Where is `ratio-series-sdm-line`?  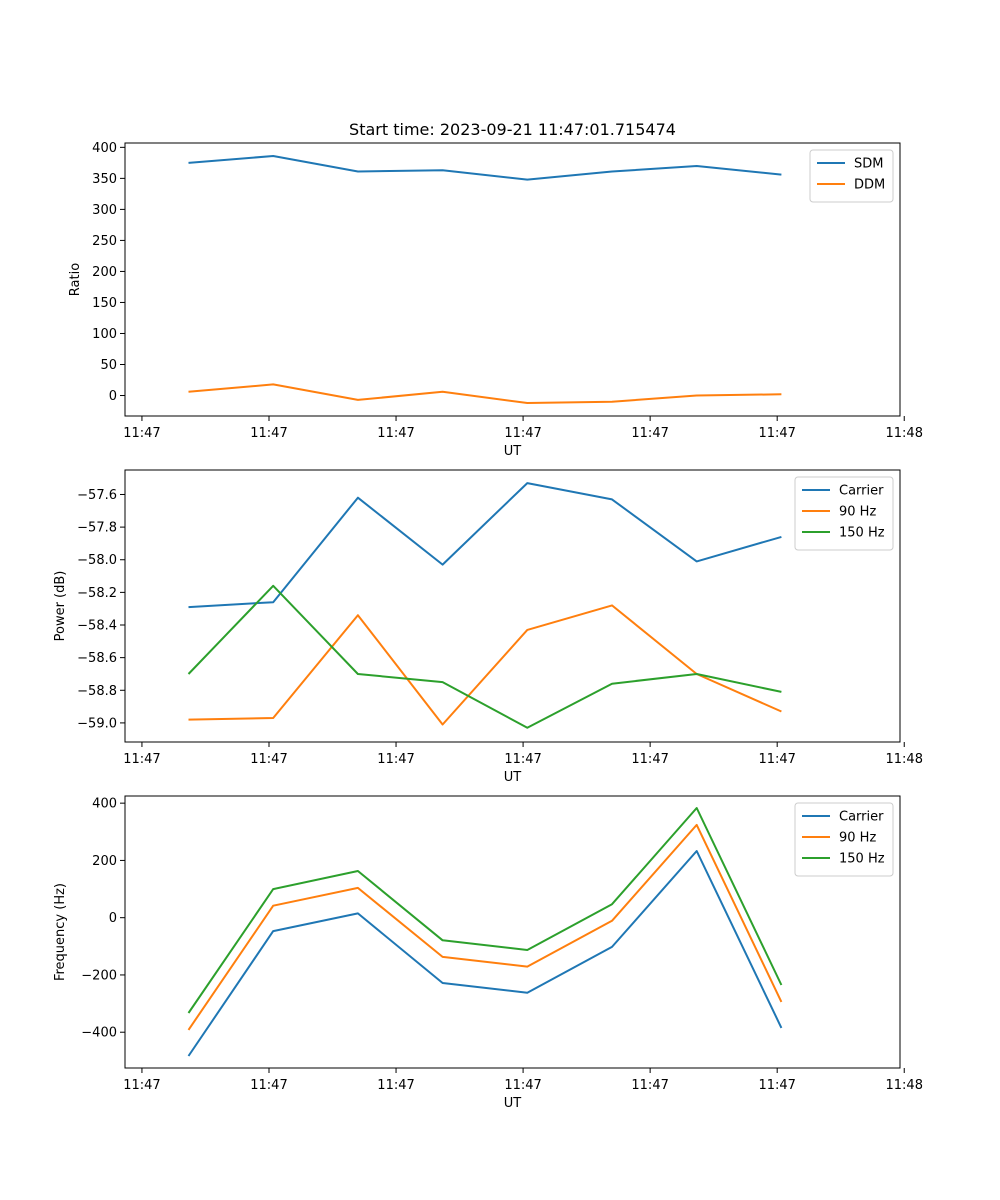
ratio-series-sdm-line is located at coordinates (485, 168).